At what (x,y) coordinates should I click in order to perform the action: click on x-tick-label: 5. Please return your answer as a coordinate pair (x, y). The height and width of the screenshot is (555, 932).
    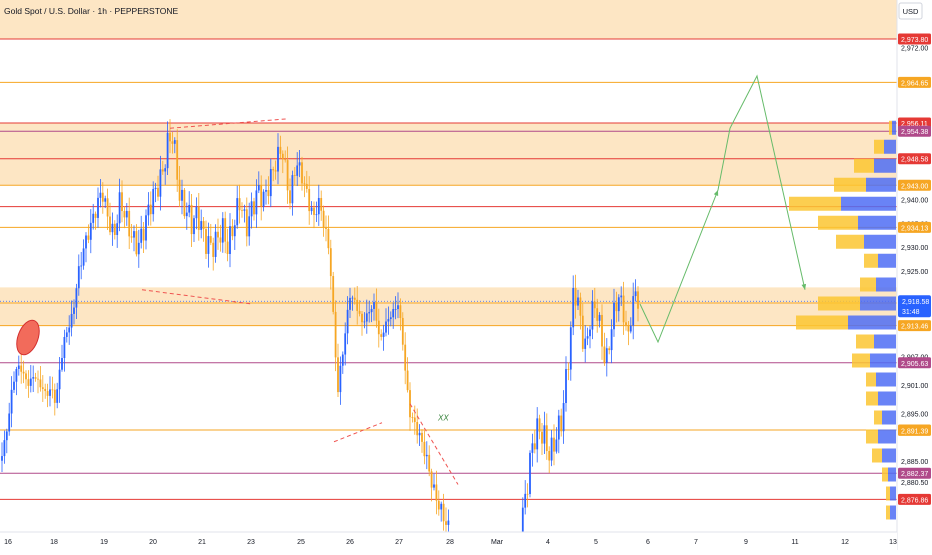
    Looking at the image, I should click on (596, 542).